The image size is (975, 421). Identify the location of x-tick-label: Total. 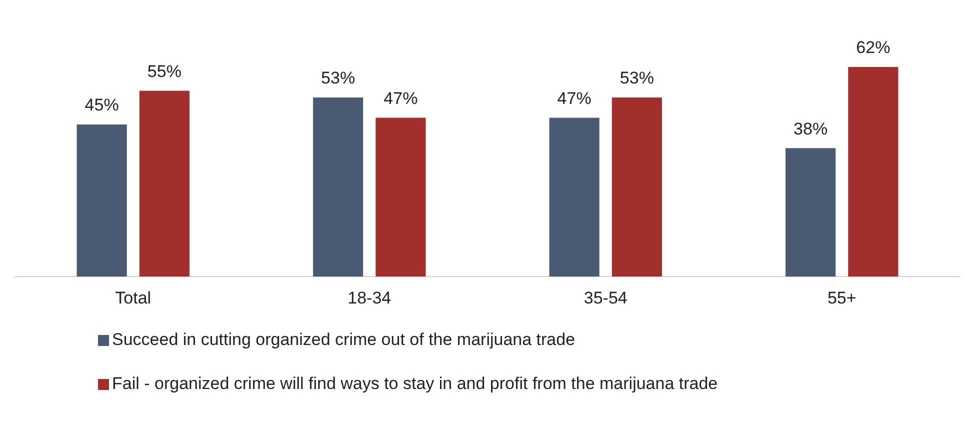
(133, 298).